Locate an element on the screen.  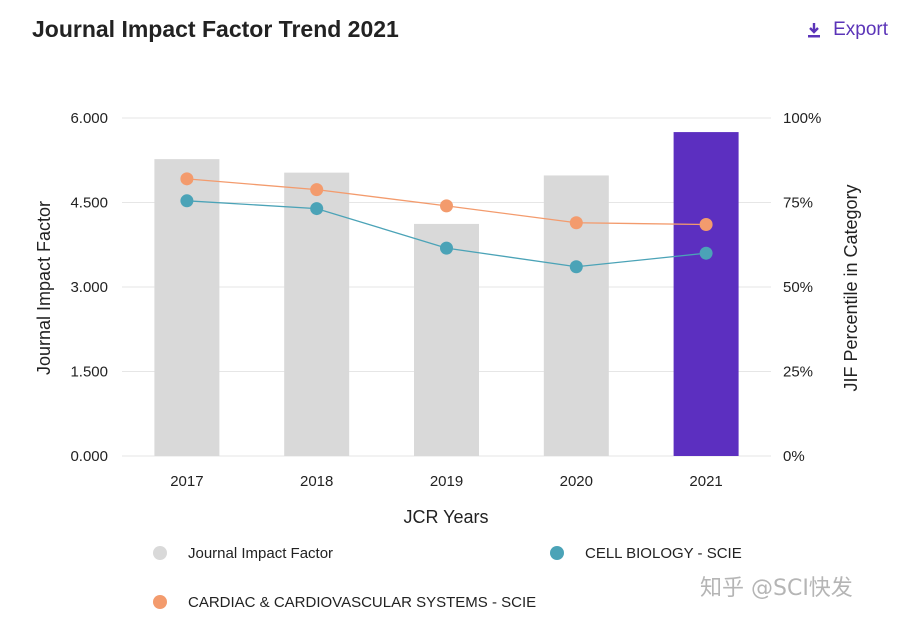
left-tick-label: 0.000 is located at coordinates (89, 456).